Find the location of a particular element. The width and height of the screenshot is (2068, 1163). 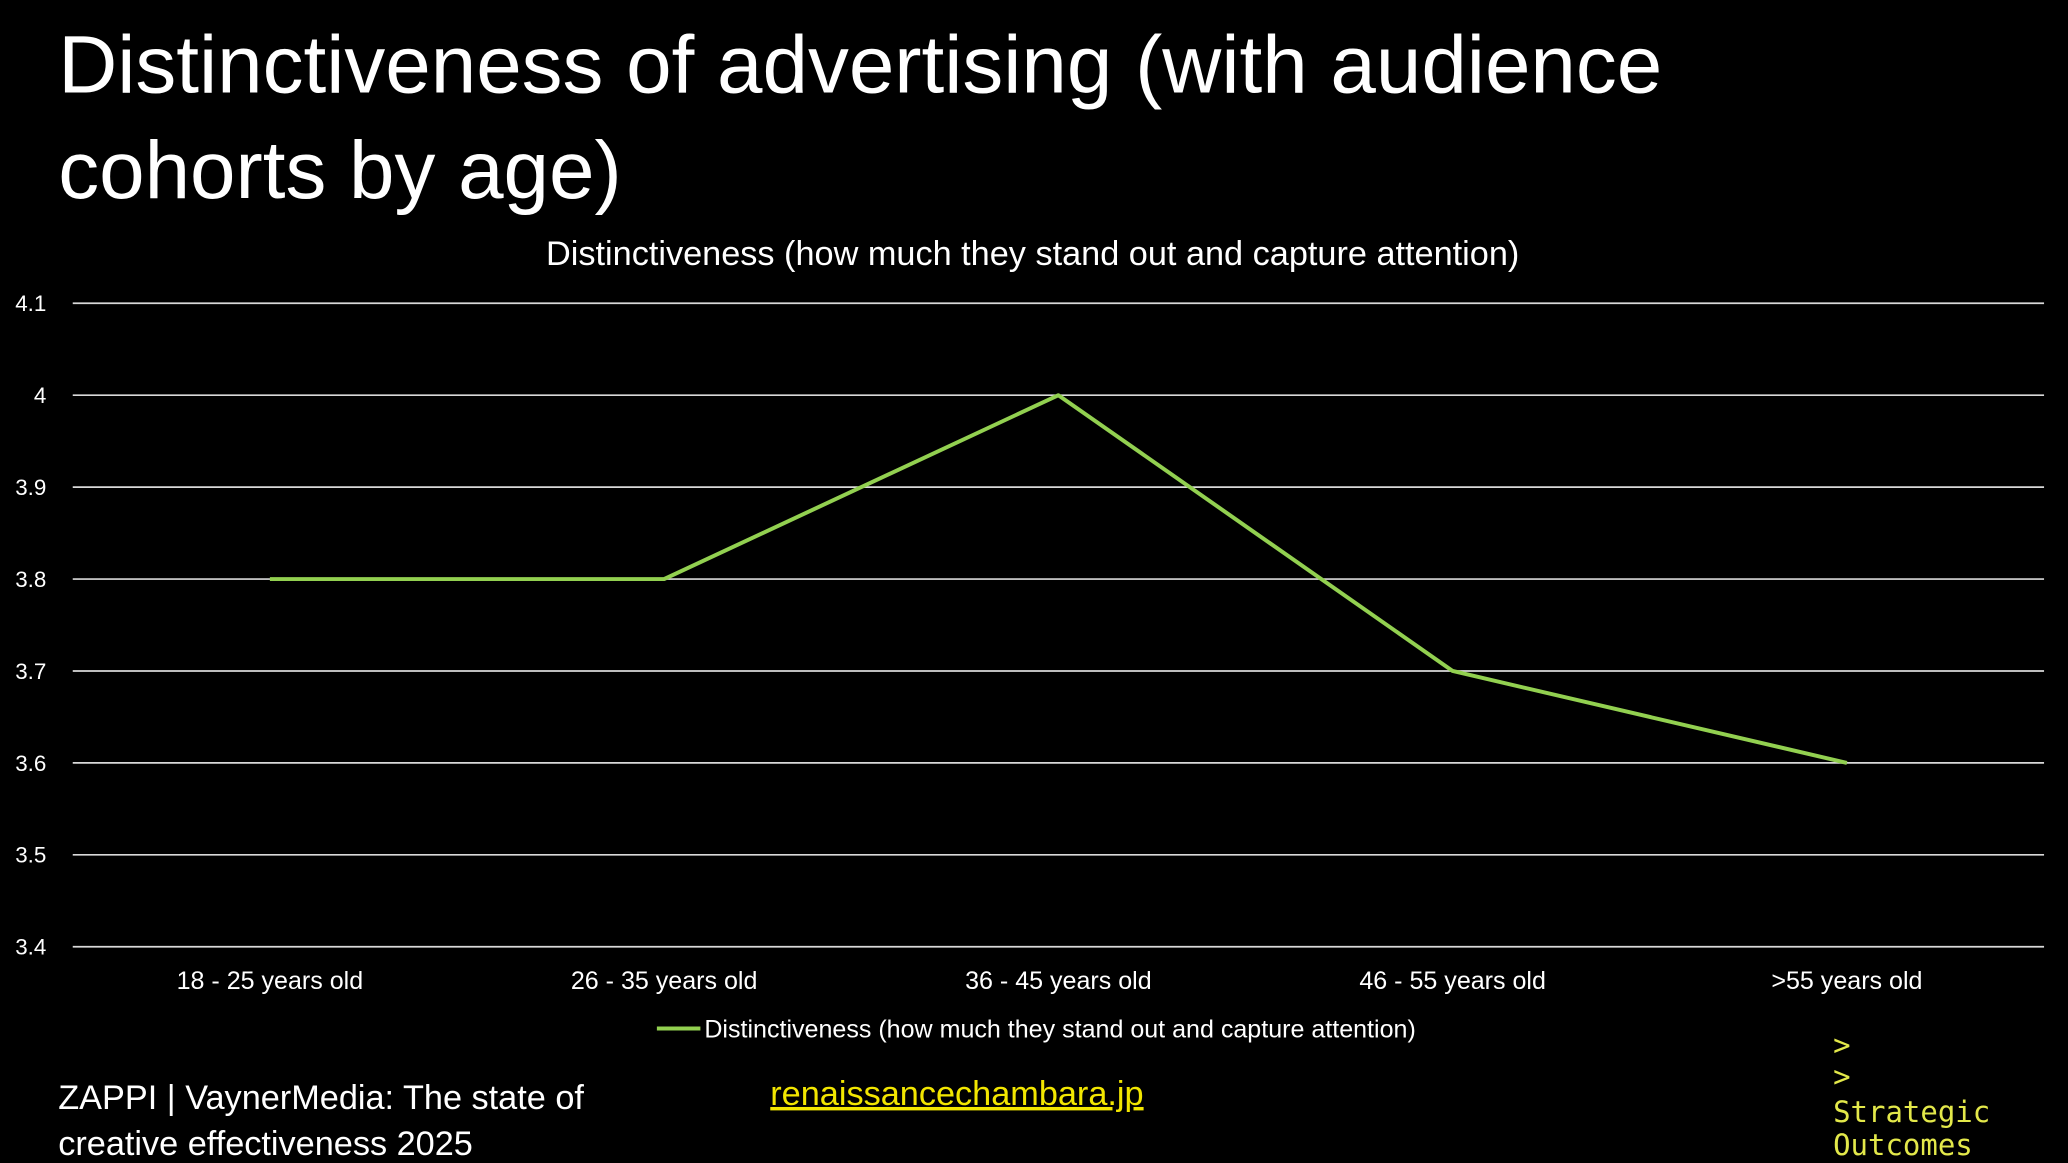

x-tick-label: 36 - 45 years old is located at coordinates (1058, 981).